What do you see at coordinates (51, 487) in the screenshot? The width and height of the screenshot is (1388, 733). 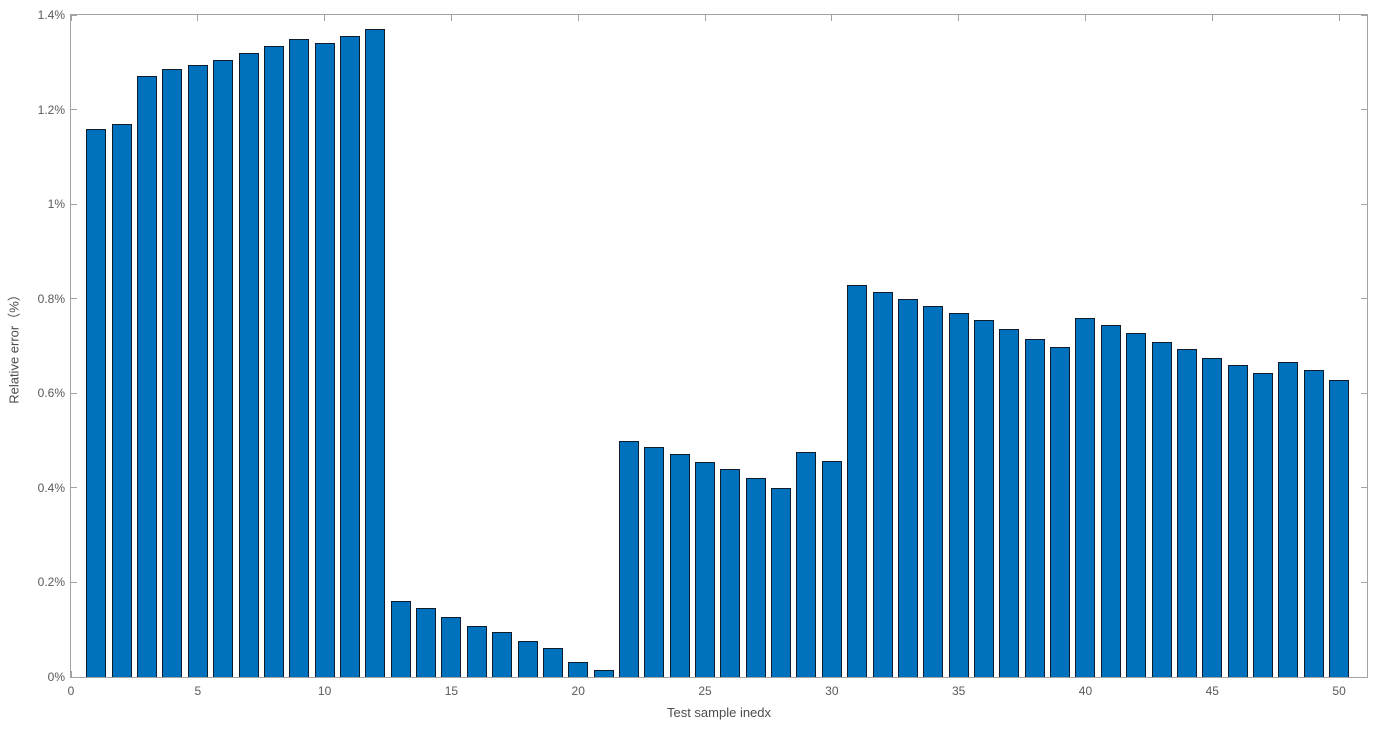 I see `y-tick-label: 0.4%` at bounding box center [51, 487].